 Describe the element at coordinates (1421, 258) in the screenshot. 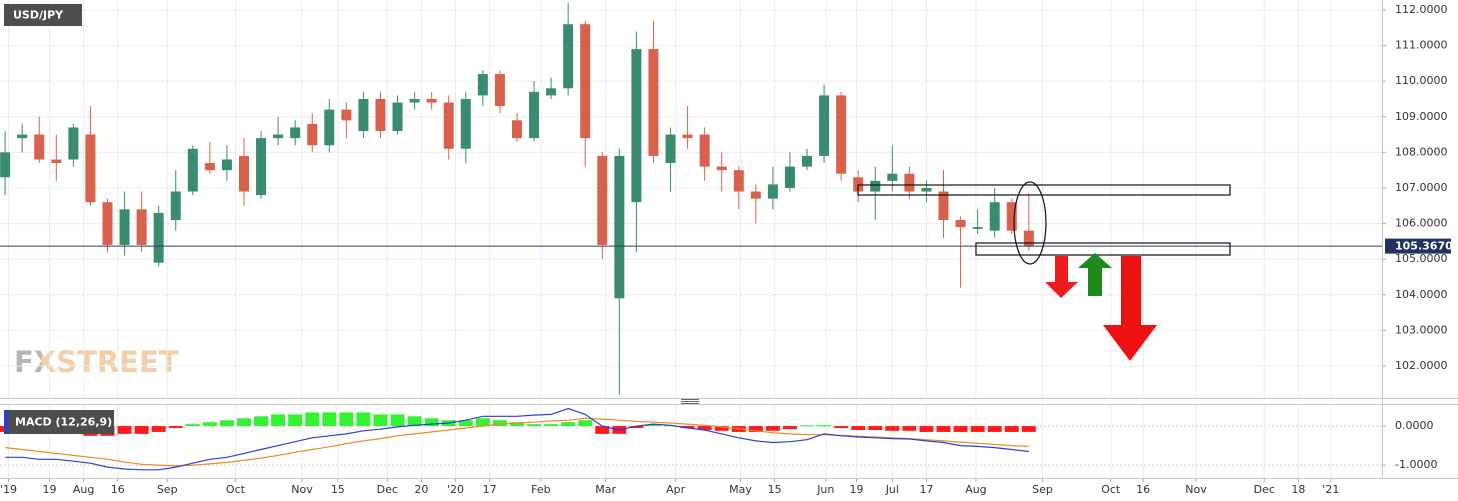

I see `y-tick-label: 105.0000` at that location.